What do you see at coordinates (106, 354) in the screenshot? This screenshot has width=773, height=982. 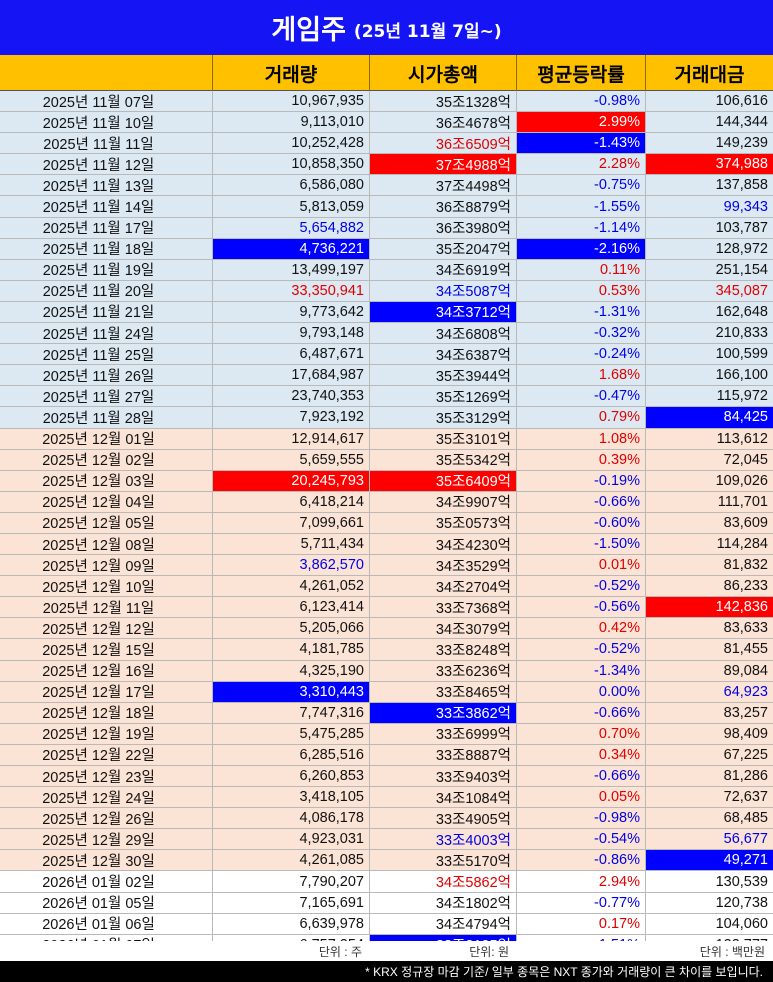 I see `date-cell: 2025년 11월 25일` at bounding box center [106, 354].